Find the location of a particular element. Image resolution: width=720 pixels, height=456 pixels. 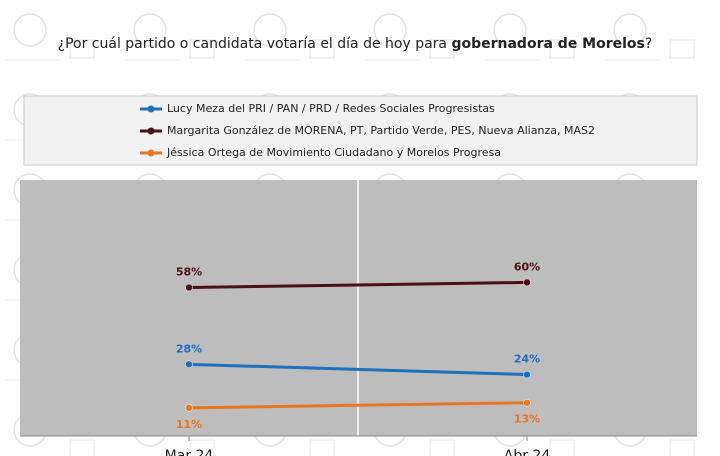

data-label: 11% is located at coordinates (189, 424).